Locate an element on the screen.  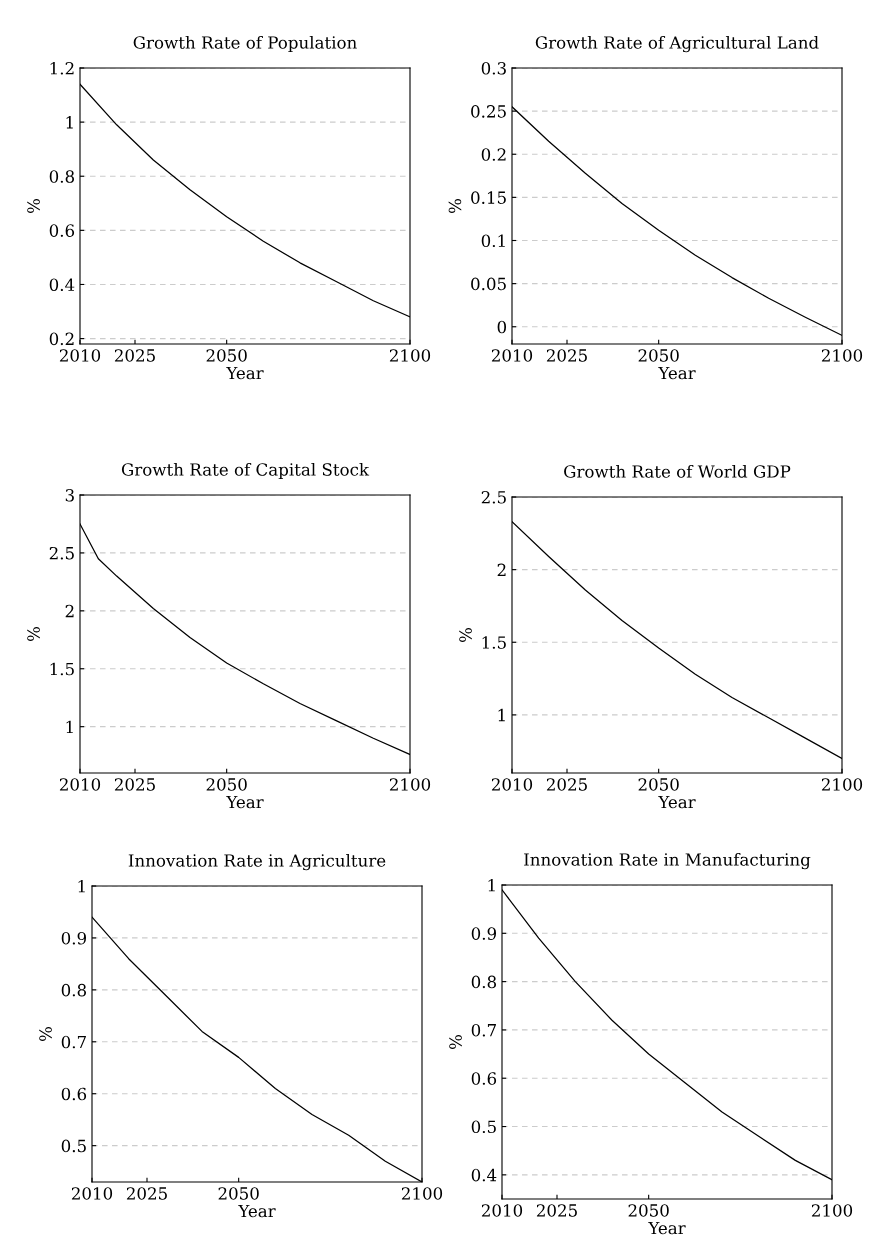
y-tick-label: 0 is located at coordinates (502, 327).